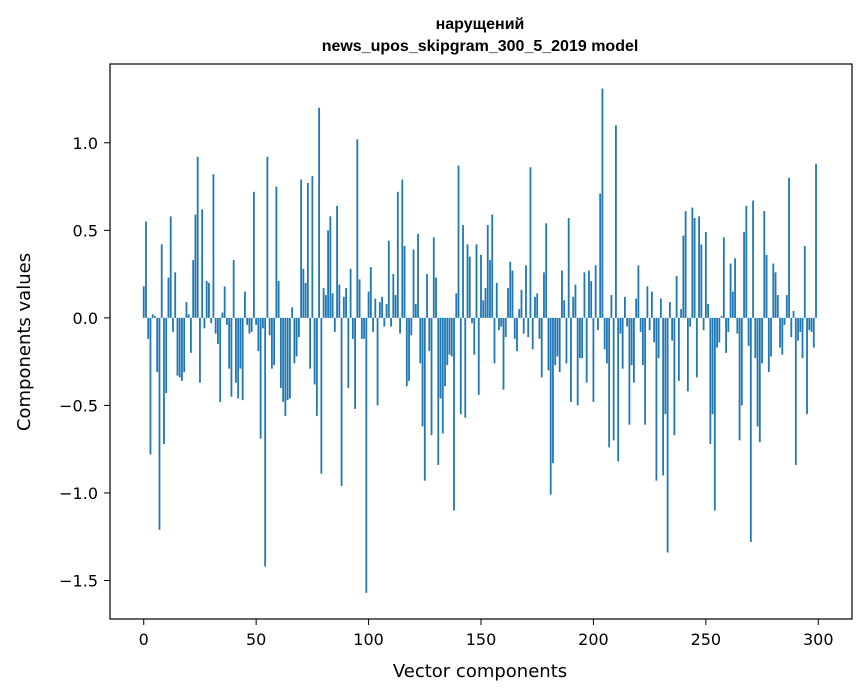 The width and height of the screenshot is (867, 696). Describe the element at coordinates (818, 639) in the screenshot. I see `x-tick-label: 300` at that location.